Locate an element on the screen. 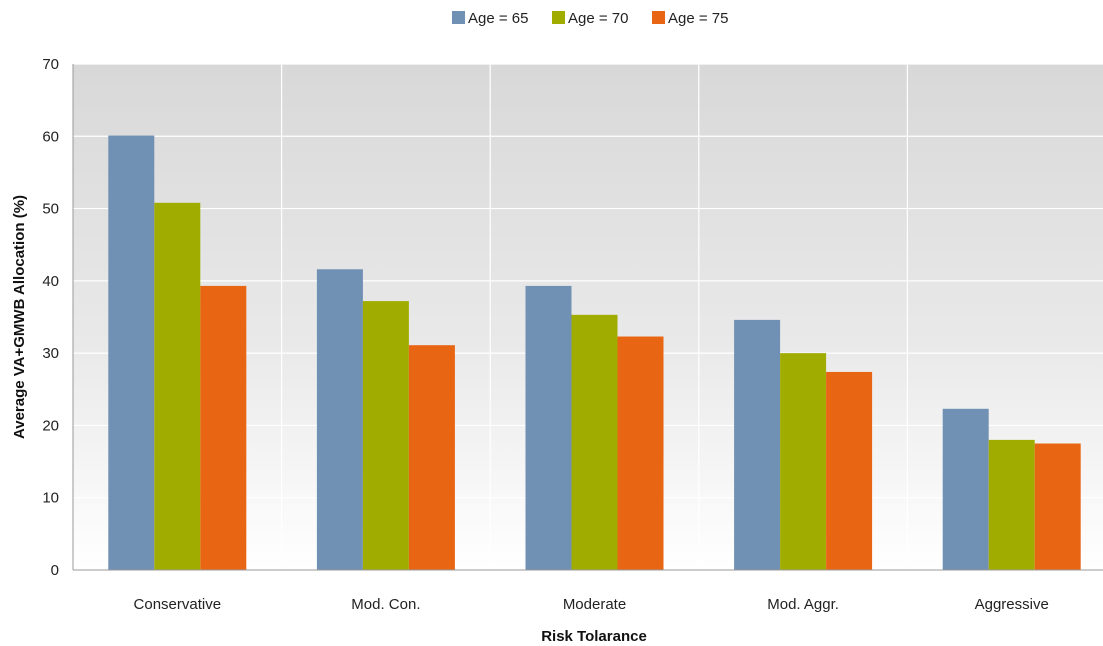  y-axis-ticks: 0 10 20 30 40 50 60 70 is located at coordinates (50, 317).